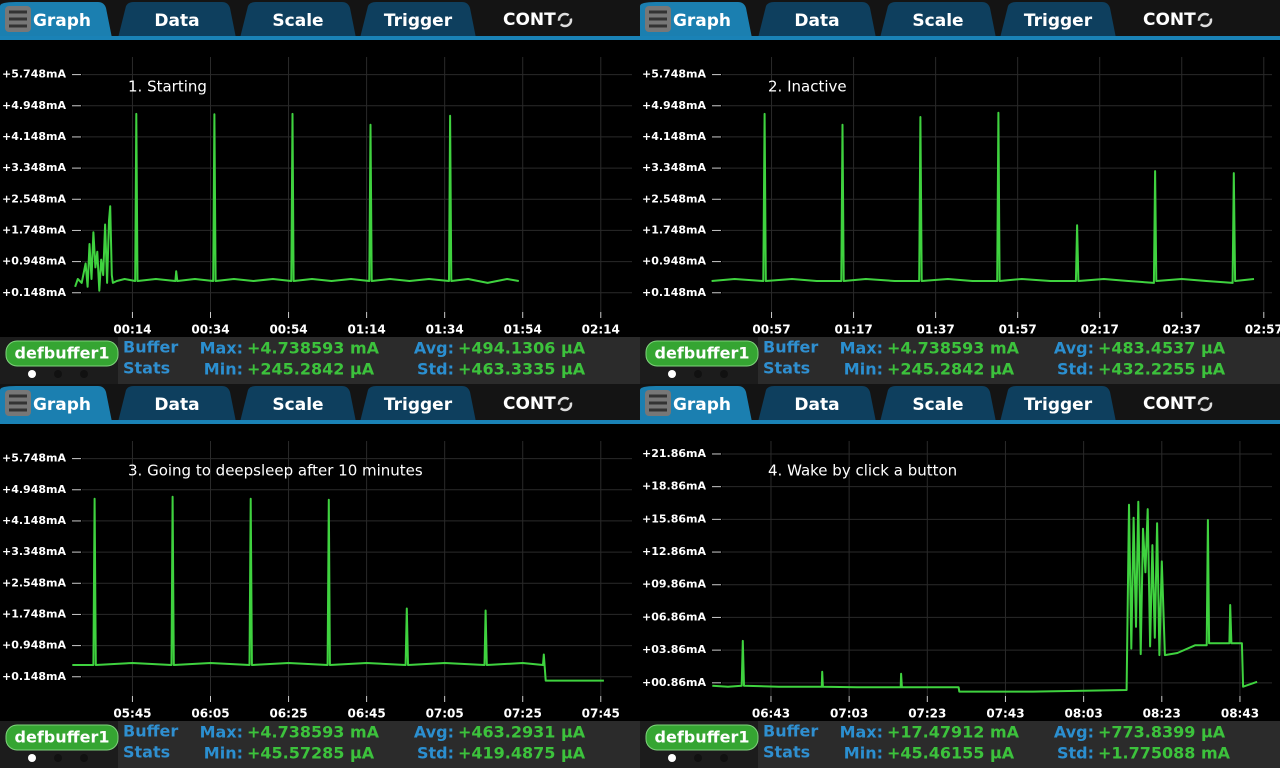  Describe the element at coordinates (1162, 732) in the screenshot. I see `stat-value: +773.8399 µA` at that location.